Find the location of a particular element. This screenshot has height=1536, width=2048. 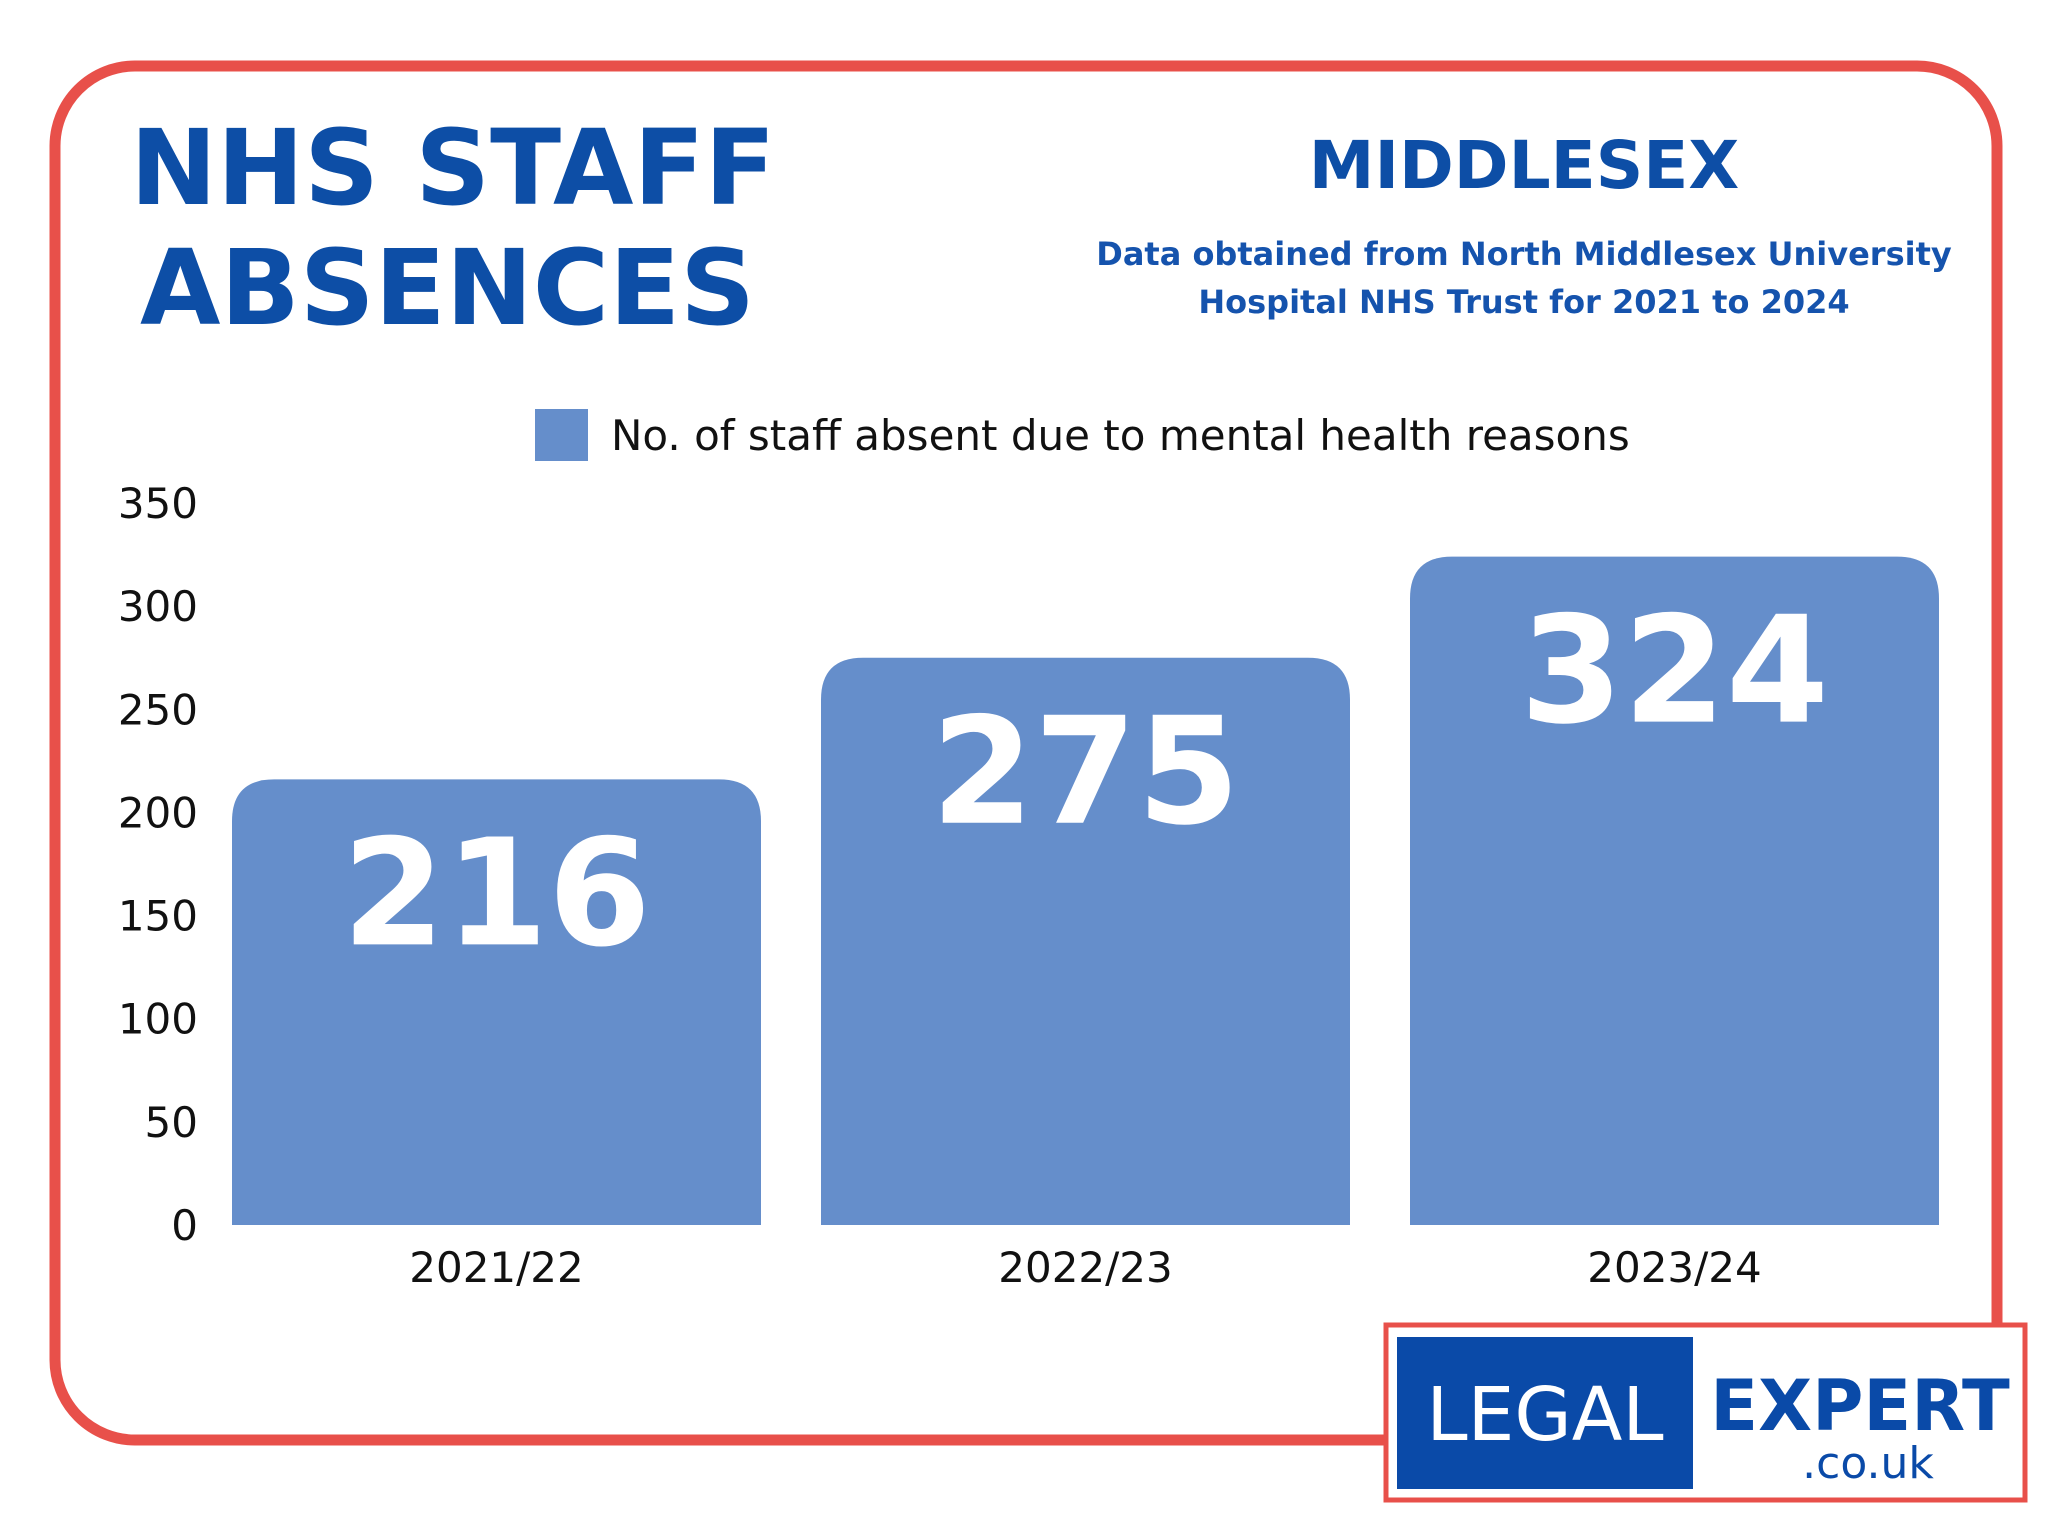

y-tick-label: 100 is located at coordinates (158, 1019).